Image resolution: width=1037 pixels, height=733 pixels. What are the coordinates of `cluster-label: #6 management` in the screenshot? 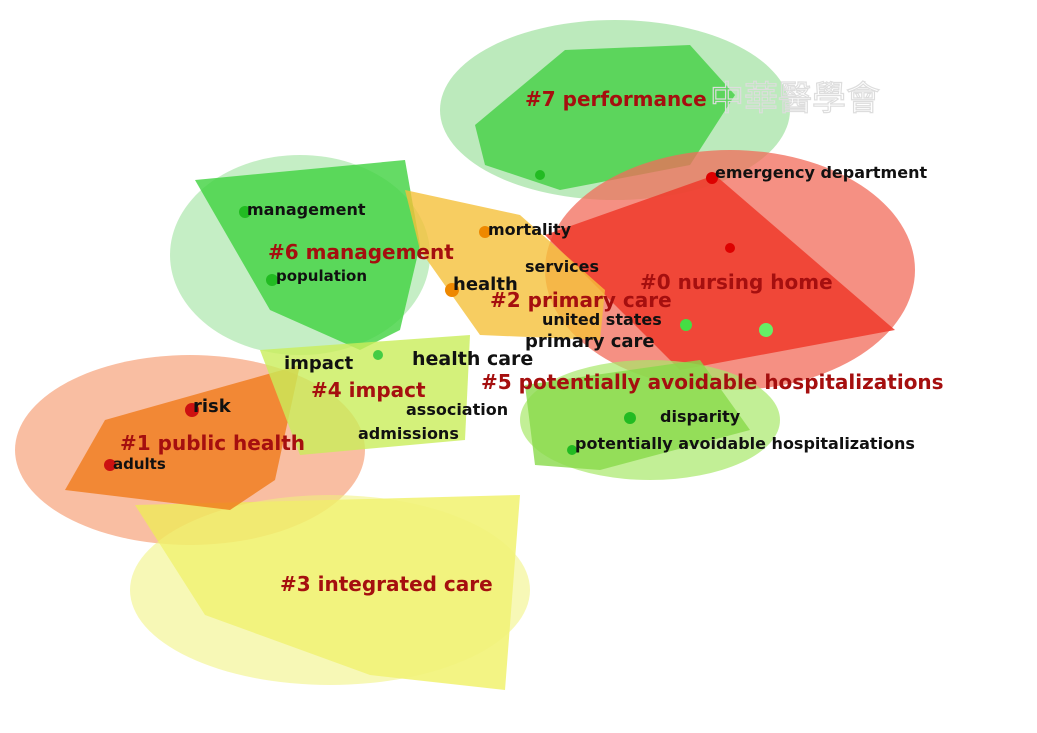 It's located at (361, 252).